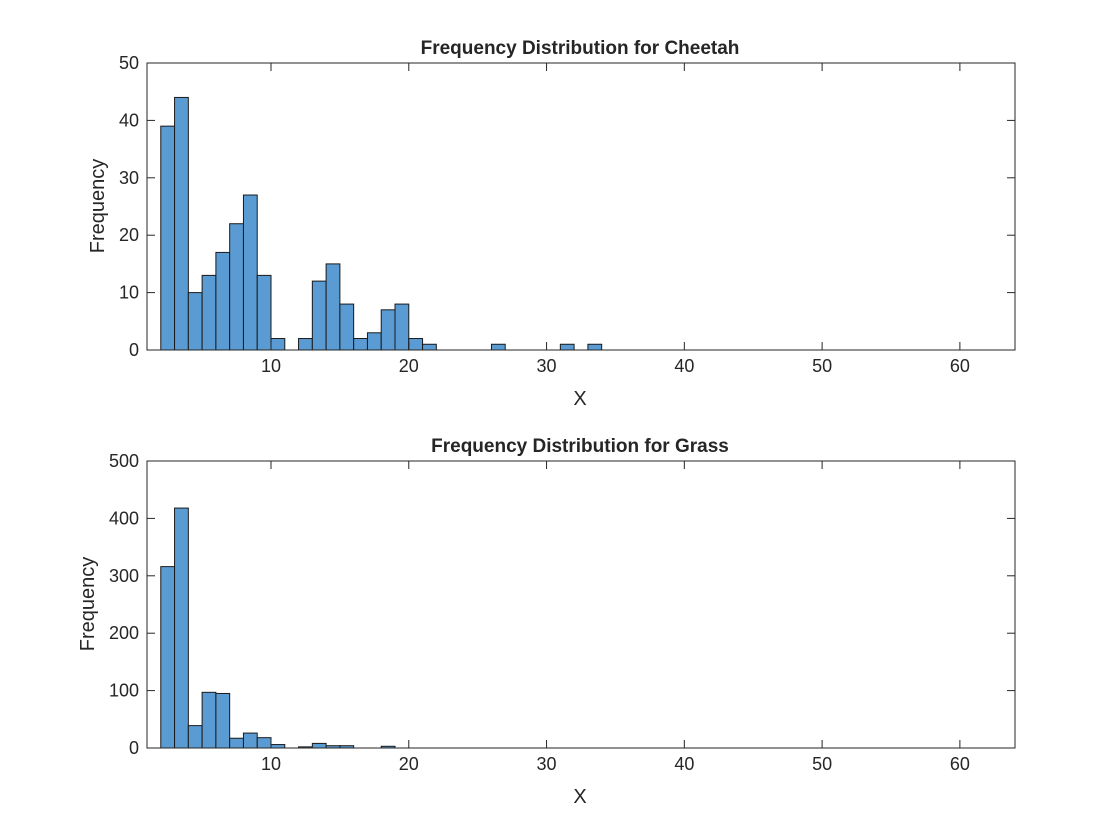 Image resolution: width=1120 pixels, height=840 pixels. Describe the element at coordinates (124, 691) in the screenshot. I see `y-tick-label: 100` at that location.